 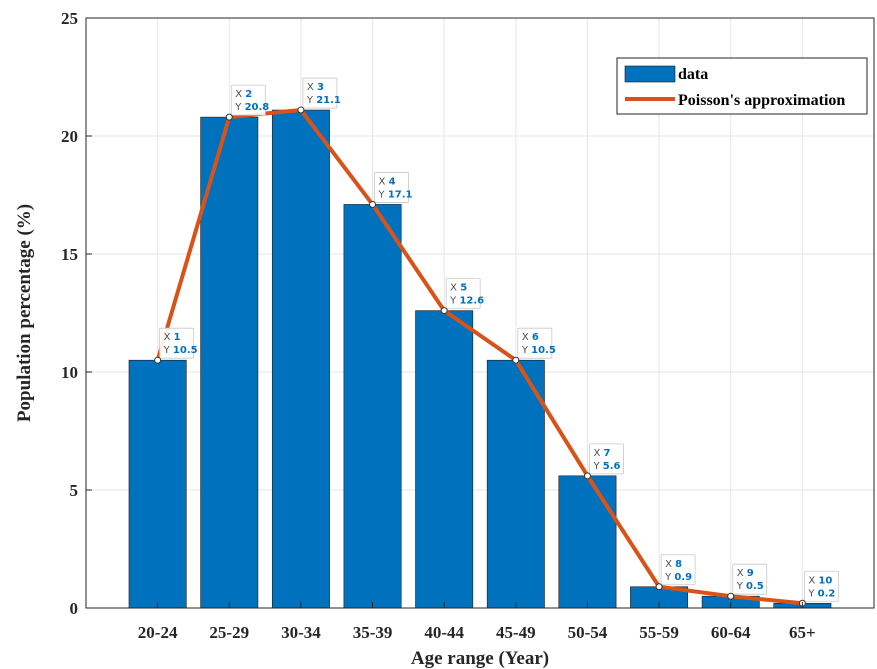 What do you see at coordinates (243, 94) in the screenshot?
I see `data-tip-x: X 2` at bounding box center [243, 94].